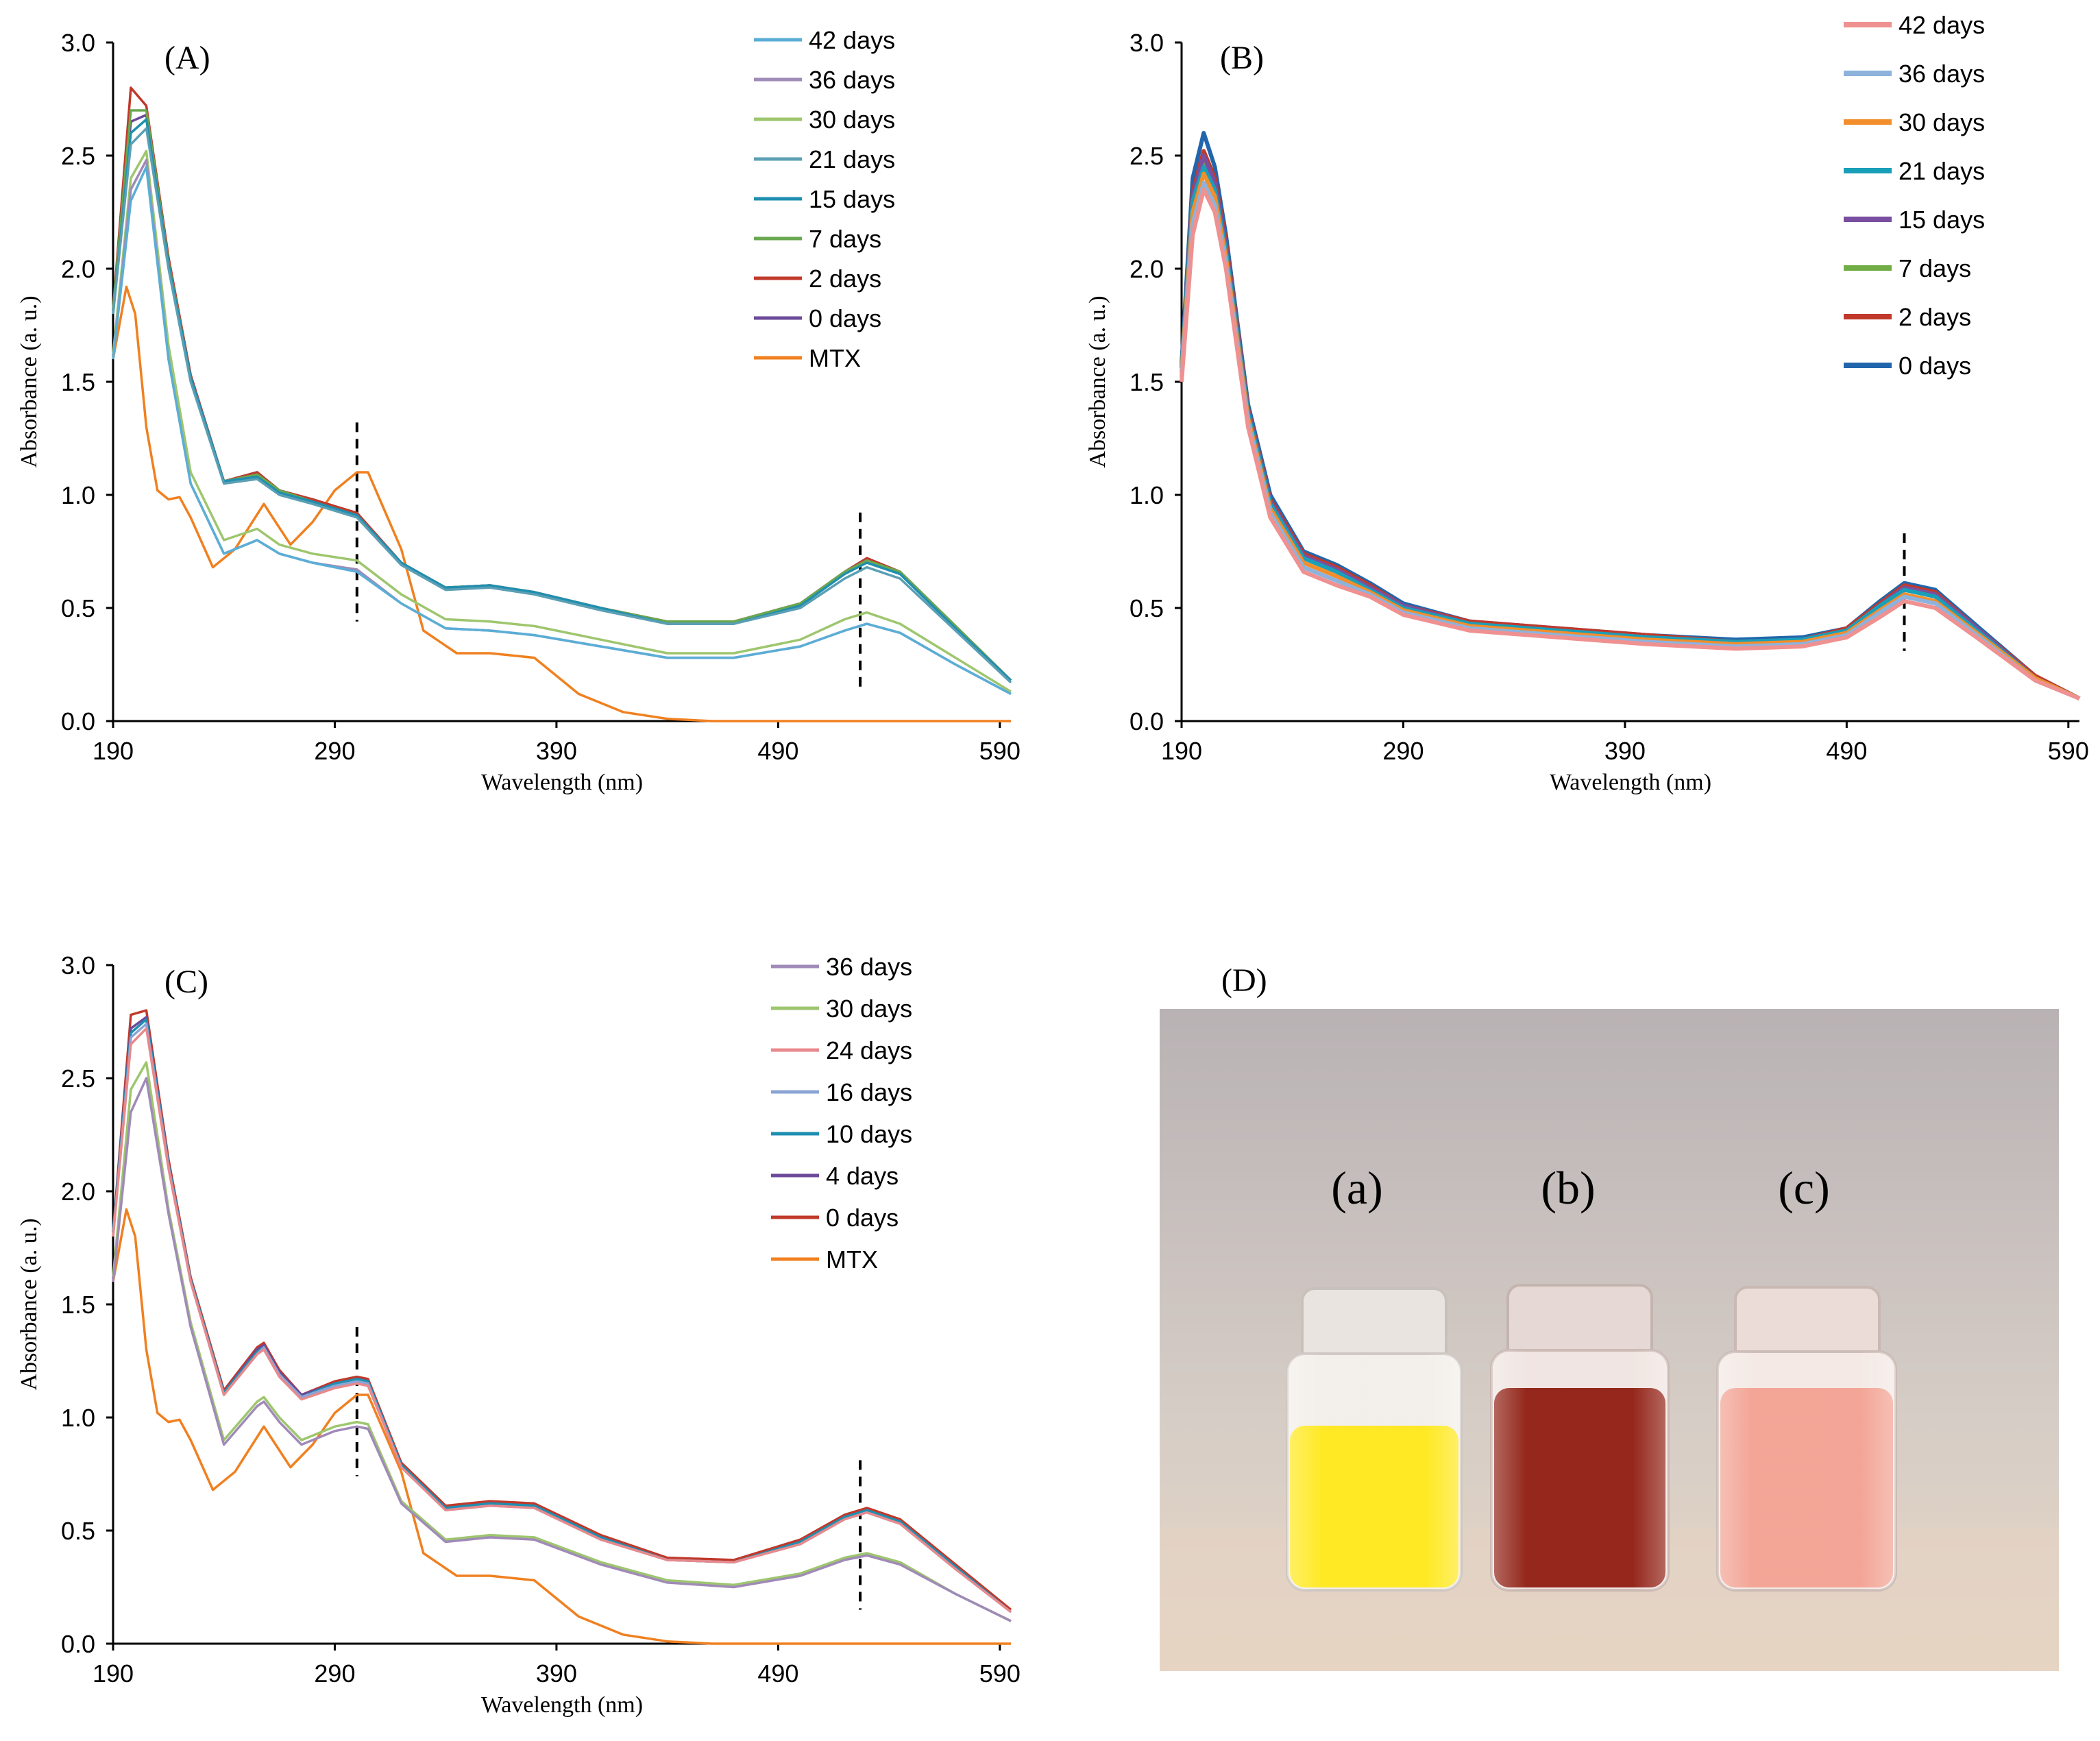 The image size is (2100, 1741). I want to click on vial-c, so click(1807, 1439).